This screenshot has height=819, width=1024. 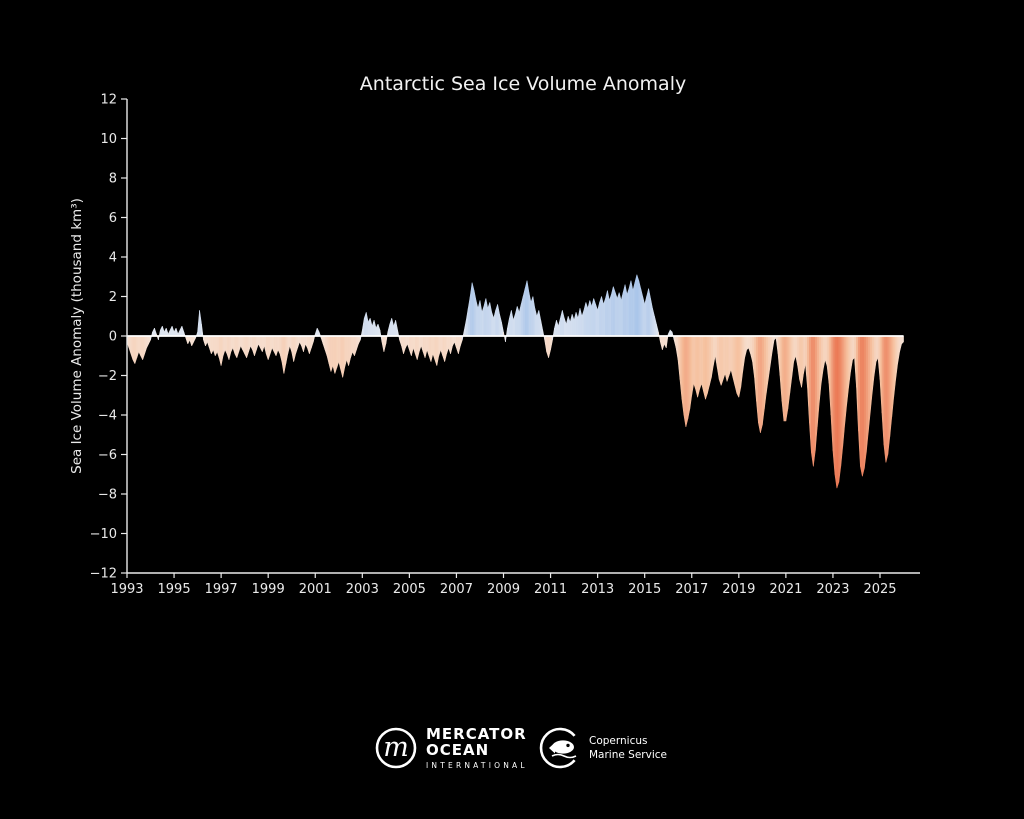 I want to click on mercator-monogram-icon: m, so click(x=396, y=748).